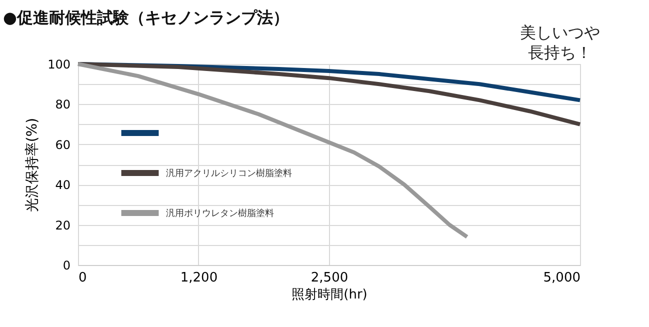  I want to click on y-tick-label: 0, so click(66, 265).